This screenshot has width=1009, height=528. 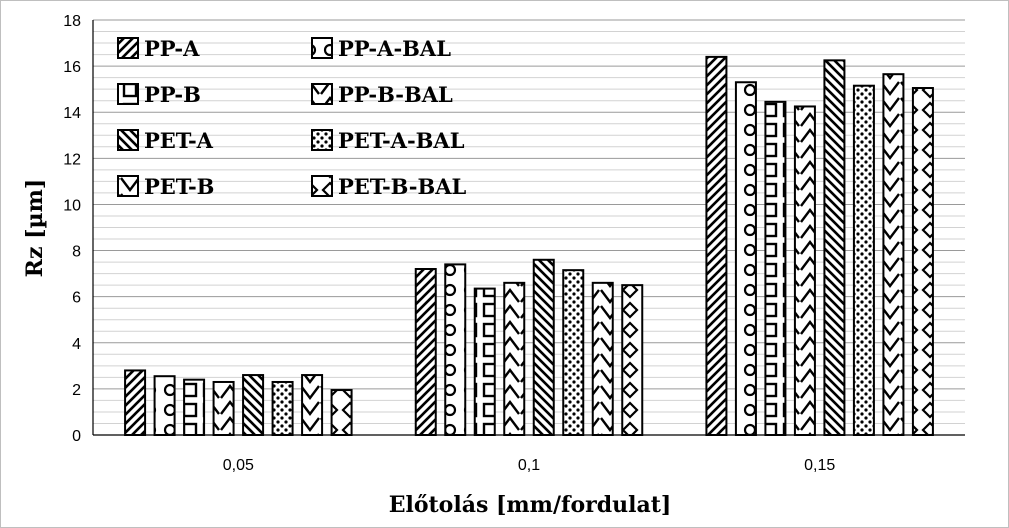 I want to click on y-tick-label: 18, so click(x=72, y=21).